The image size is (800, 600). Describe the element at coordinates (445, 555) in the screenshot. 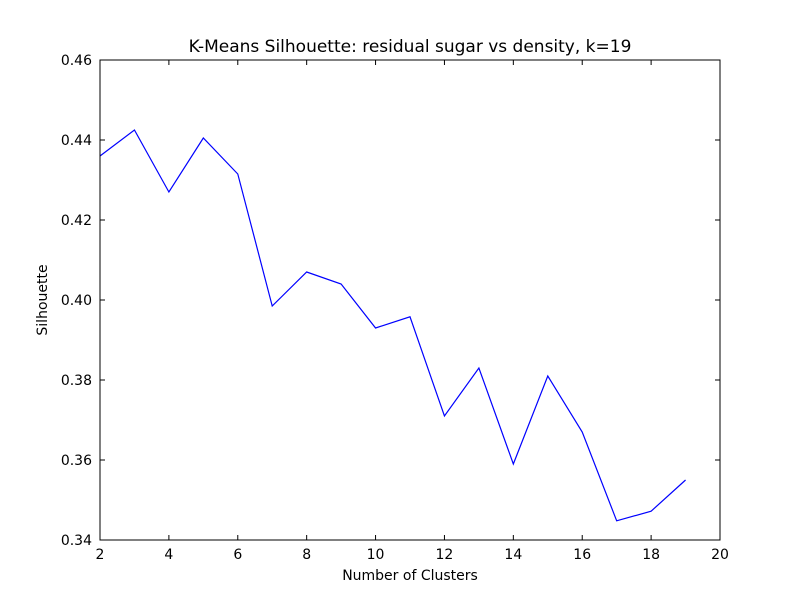

I see `x-tick-label: 12` at that location.